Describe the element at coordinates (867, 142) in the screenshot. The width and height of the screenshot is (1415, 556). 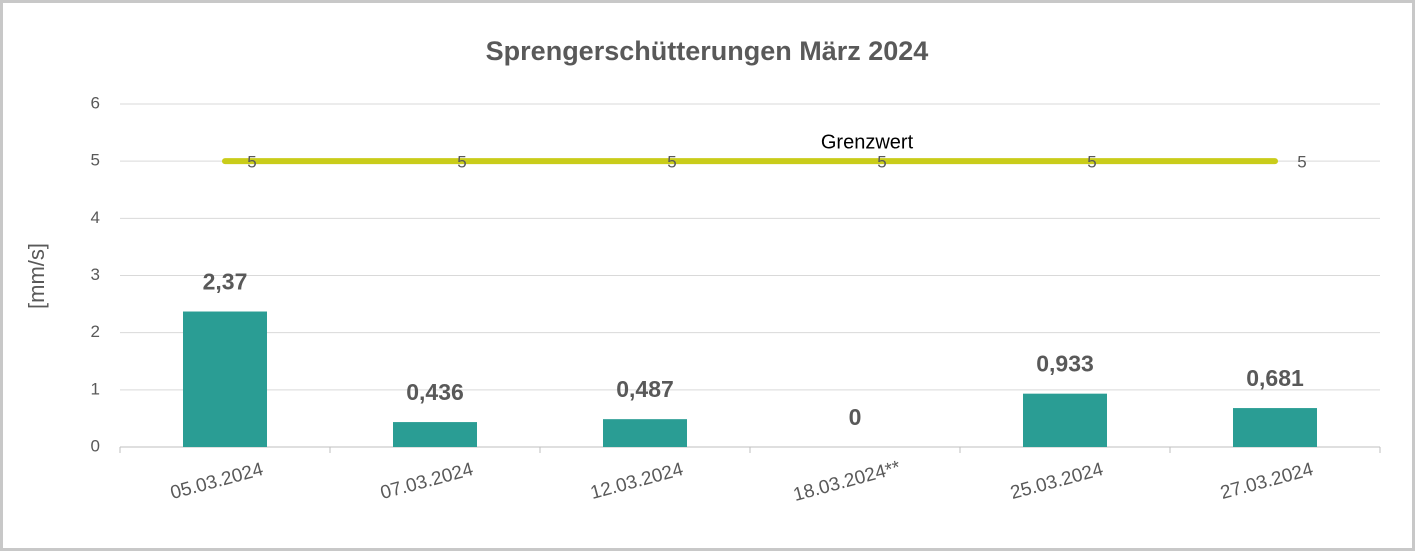
I see `series-label: Grenzwert` at that location.